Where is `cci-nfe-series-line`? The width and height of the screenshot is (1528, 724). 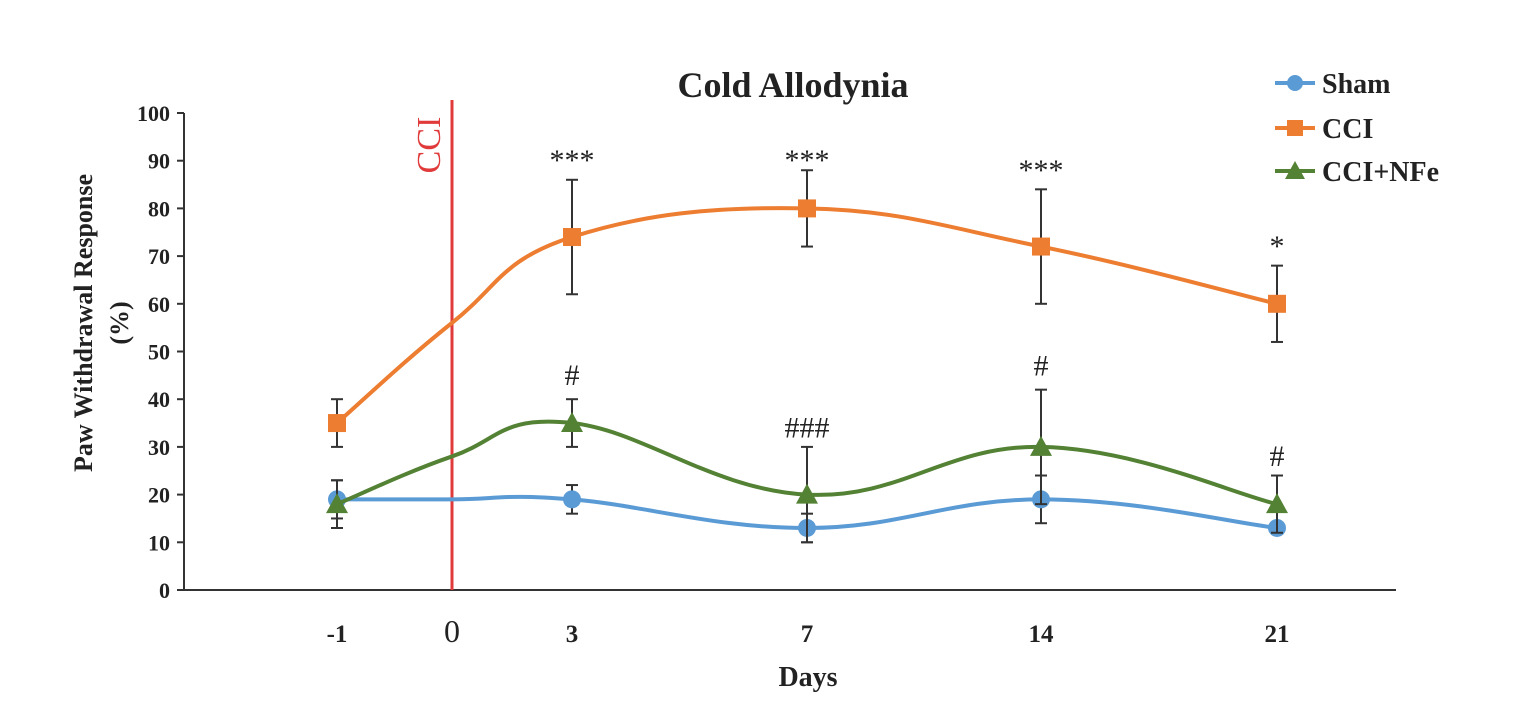
cci-nfe-series-line is located at coordinates (807, 463).